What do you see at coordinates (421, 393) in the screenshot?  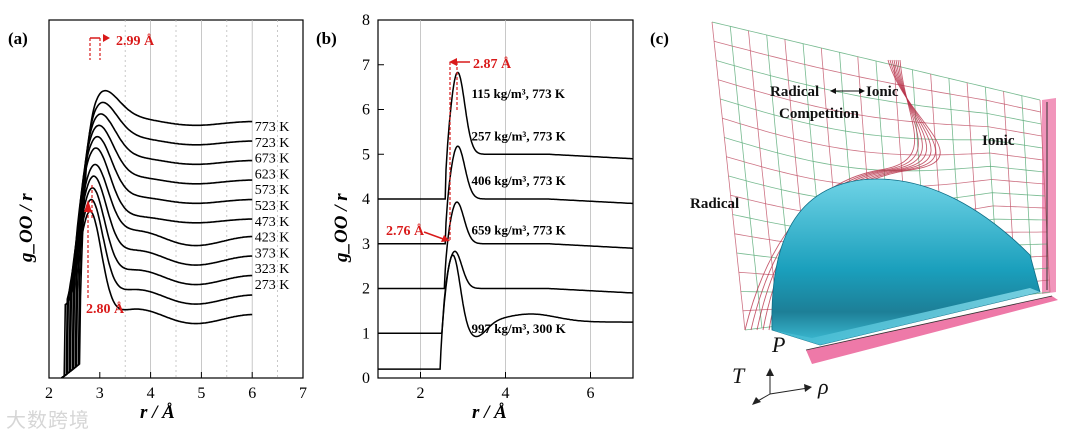 I see `panel-b-xtick-label-0: 2` at bounding box center [421, 393].